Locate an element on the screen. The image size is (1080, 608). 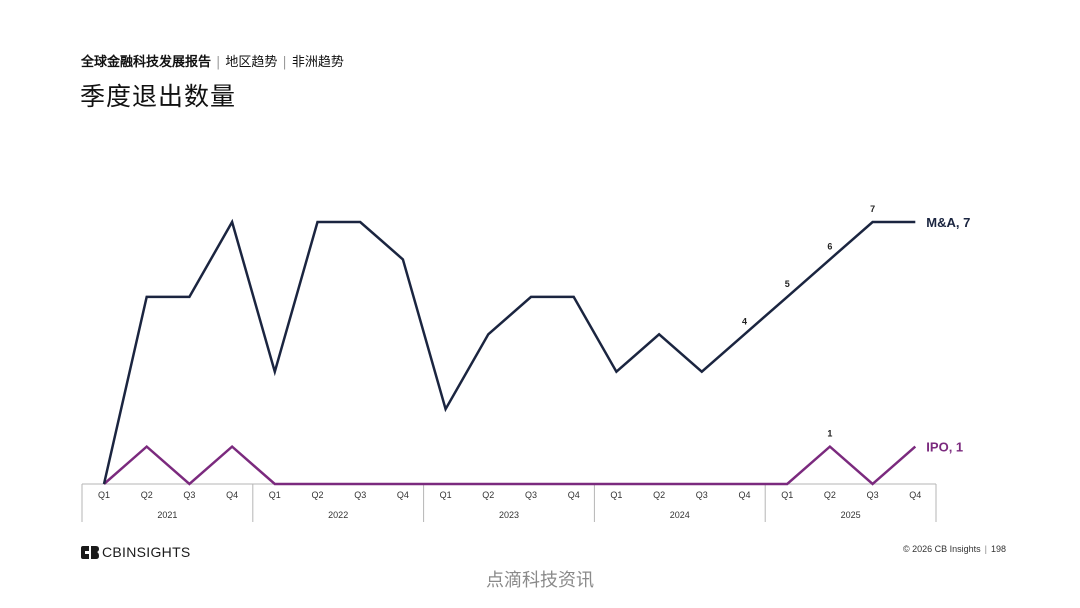
page-number: 198 is located at coordinates (998, 549).